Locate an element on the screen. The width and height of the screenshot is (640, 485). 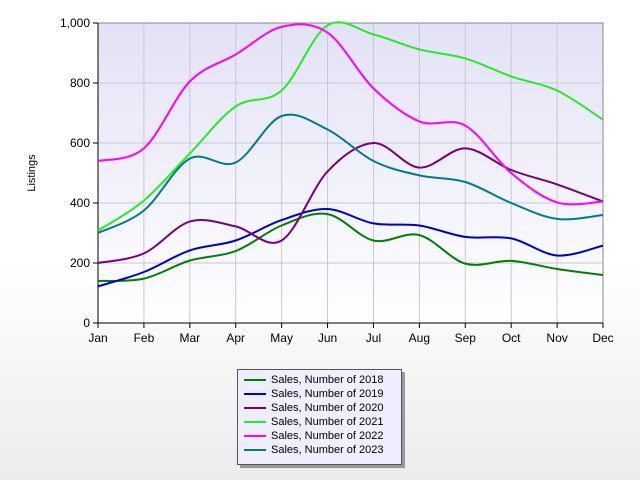
x-tick-label: May is located at coordinates (281, 338).